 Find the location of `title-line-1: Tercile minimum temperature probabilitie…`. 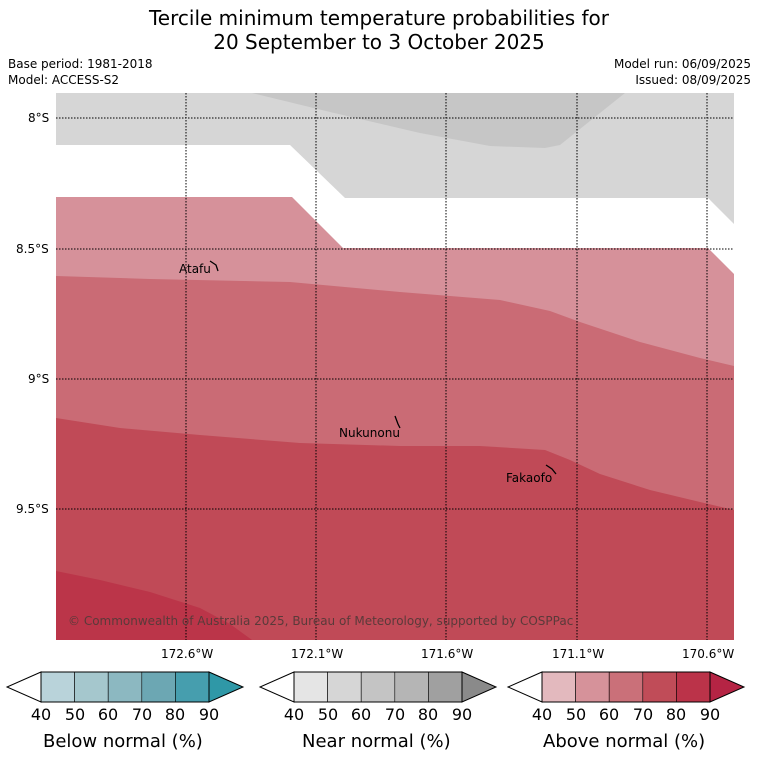

title-line-1: Tercile minimum temperature probabilitie… is located at coordinates (379, 18).